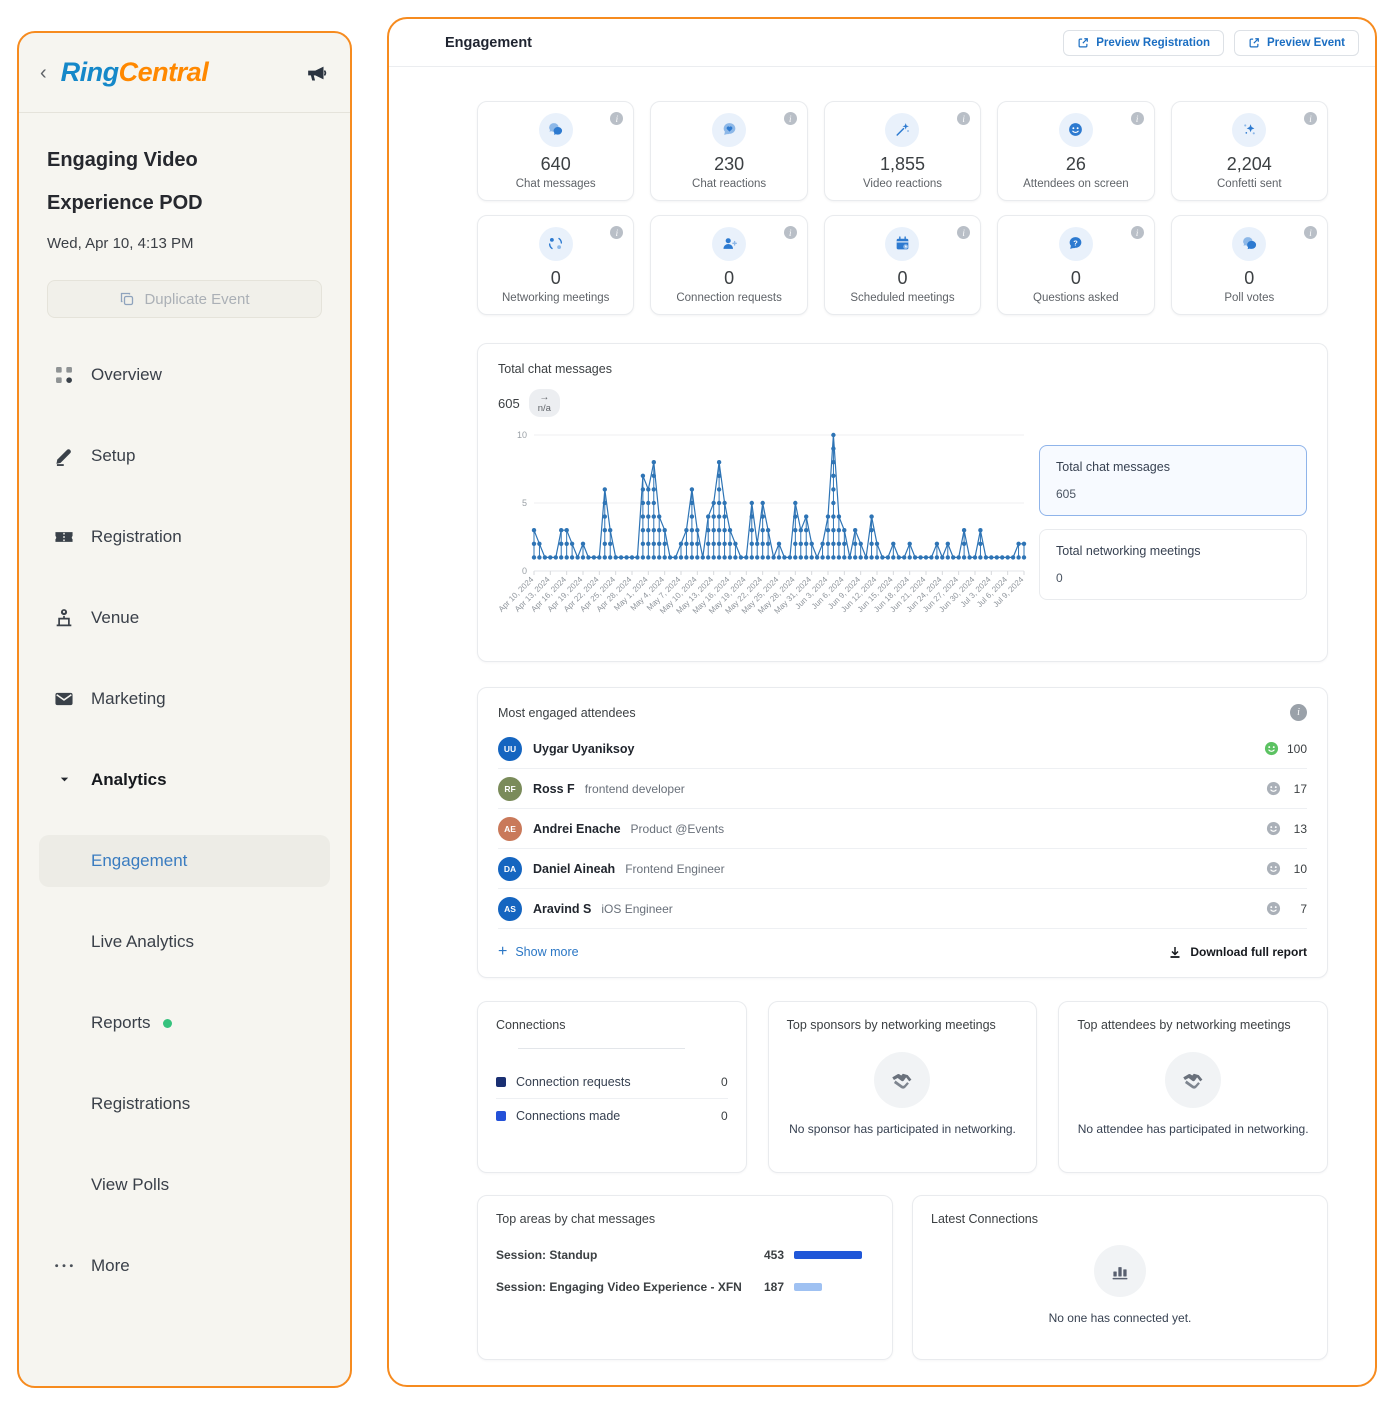 Image resolution: width=1394 pixels, height=1404 pixels. I want to click on attendee-name: Andrei Enache, so click(577, 828).